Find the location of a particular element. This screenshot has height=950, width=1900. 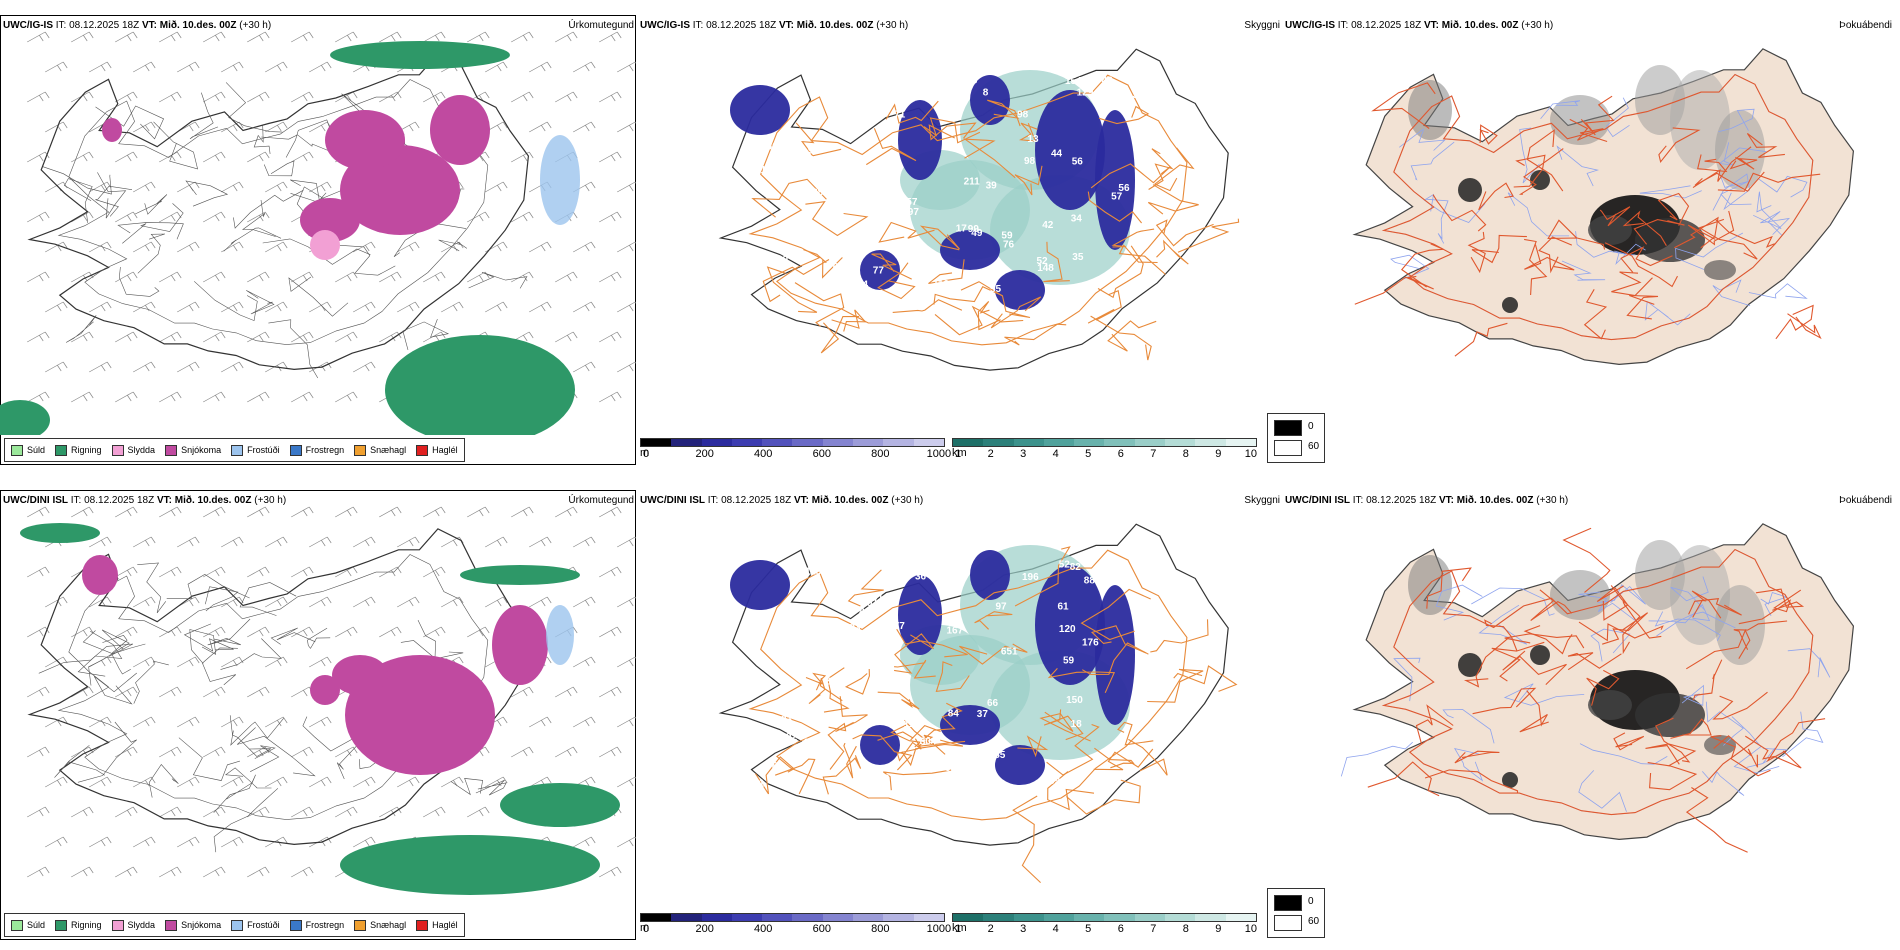

cloudbase-value: 67 is located at coordinates (951, 768).